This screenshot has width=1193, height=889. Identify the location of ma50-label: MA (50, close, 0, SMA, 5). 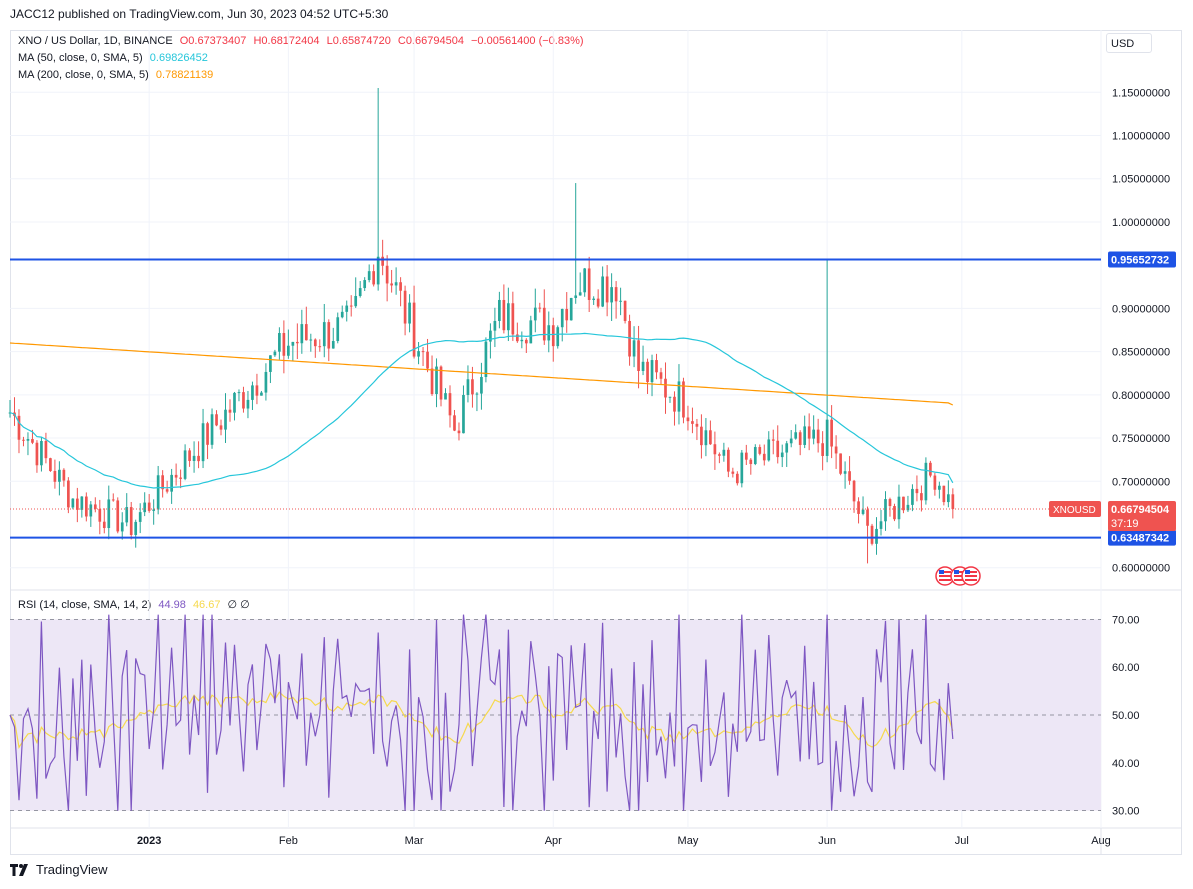
(80, 58).